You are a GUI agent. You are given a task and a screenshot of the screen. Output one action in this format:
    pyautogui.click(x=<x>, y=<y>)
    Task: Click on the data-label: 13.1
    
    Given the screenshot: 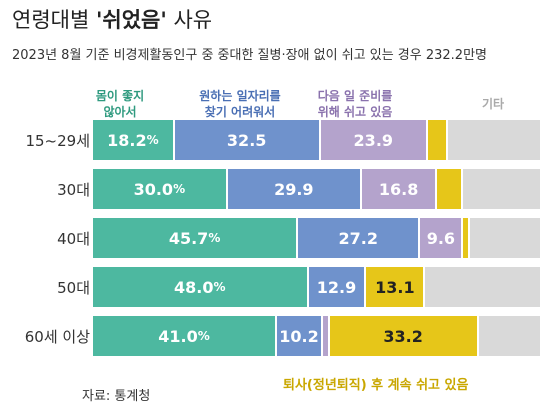 What is the action you would take?
    pyautogui.click(x=395, y=287)
    